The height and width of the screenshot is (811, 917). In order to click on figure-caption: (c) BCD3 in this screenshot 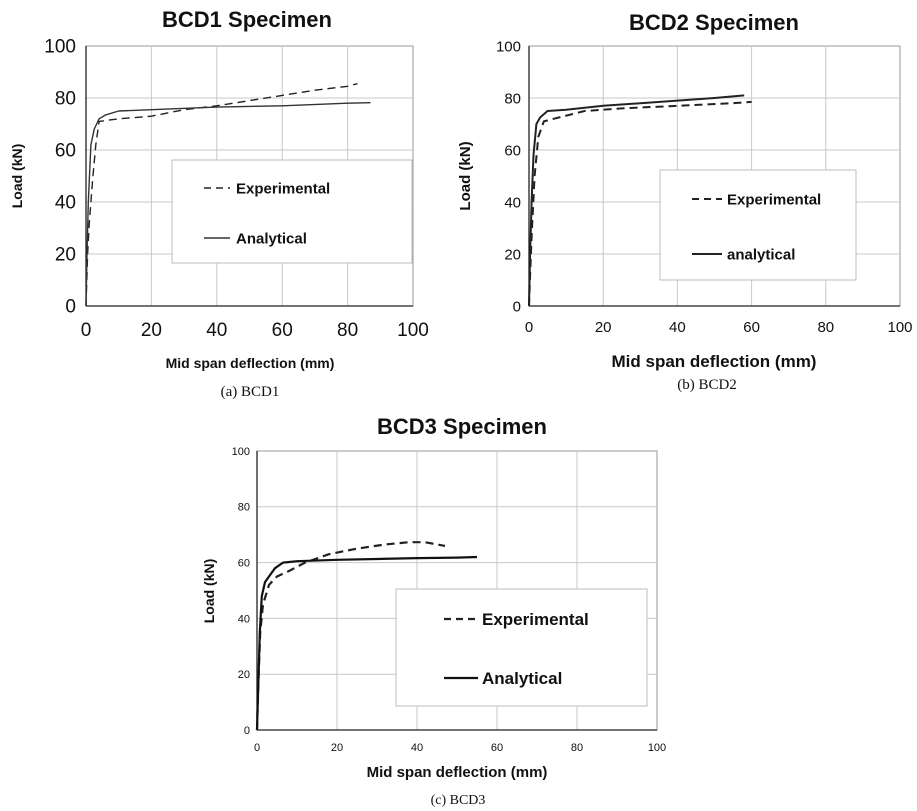, I will do `click(458, 800)`.